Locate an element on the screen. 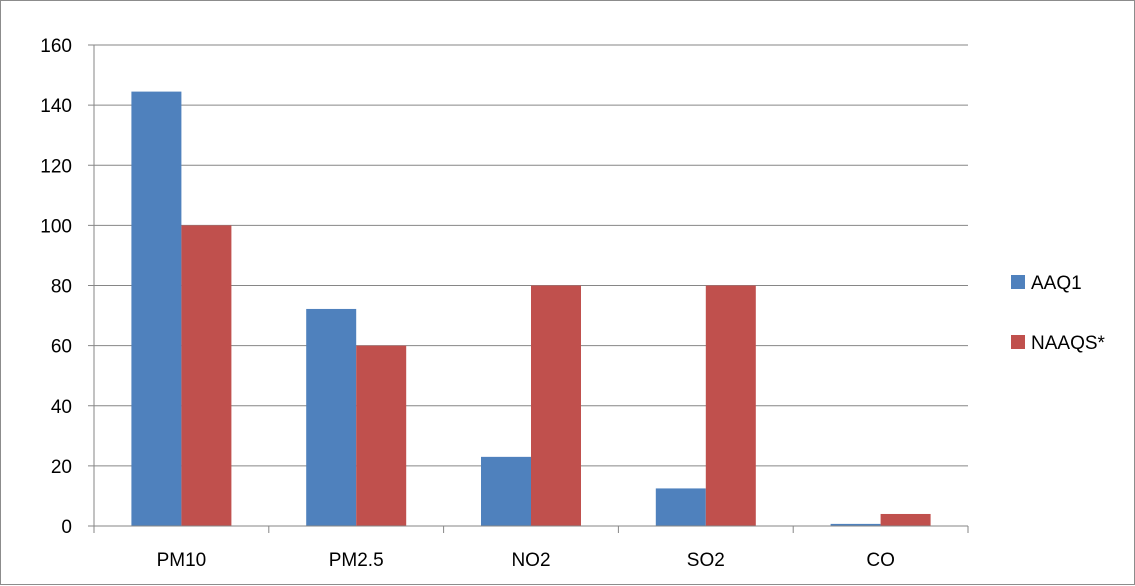  bar-aaq1-so2 is located at coordinates (680, 507).